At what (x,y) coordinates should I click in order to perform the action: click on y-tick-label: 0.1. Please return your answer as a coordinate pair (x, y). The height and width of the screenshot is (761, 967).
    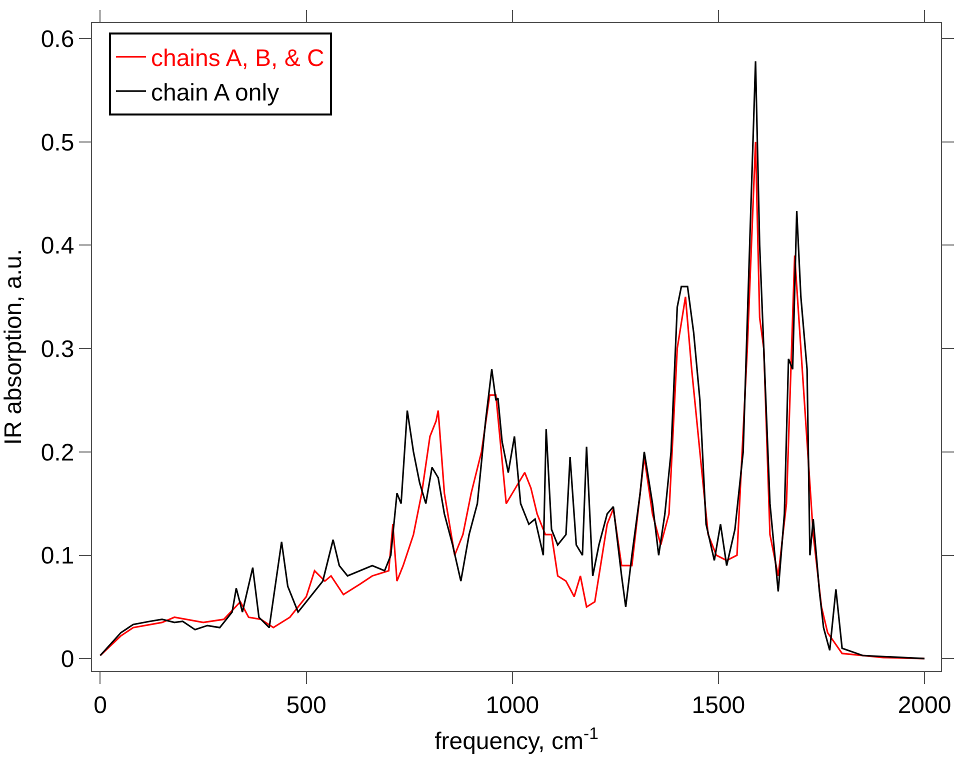
    Looking at the image, I should click on (57, 556).